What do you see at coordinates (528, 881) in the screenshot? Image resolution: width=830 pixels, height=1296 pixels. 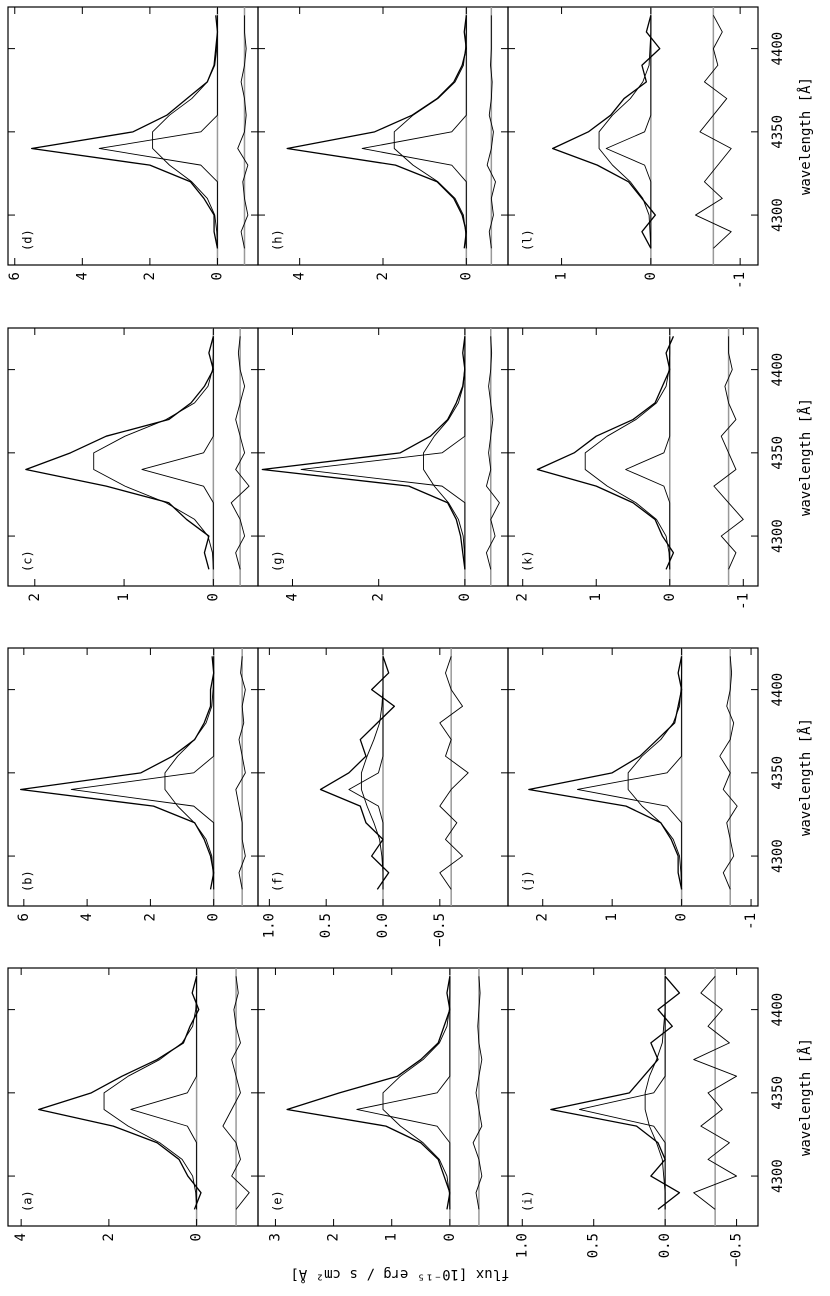 I see `panel-label: (j)` at bounding box center [528, 881].